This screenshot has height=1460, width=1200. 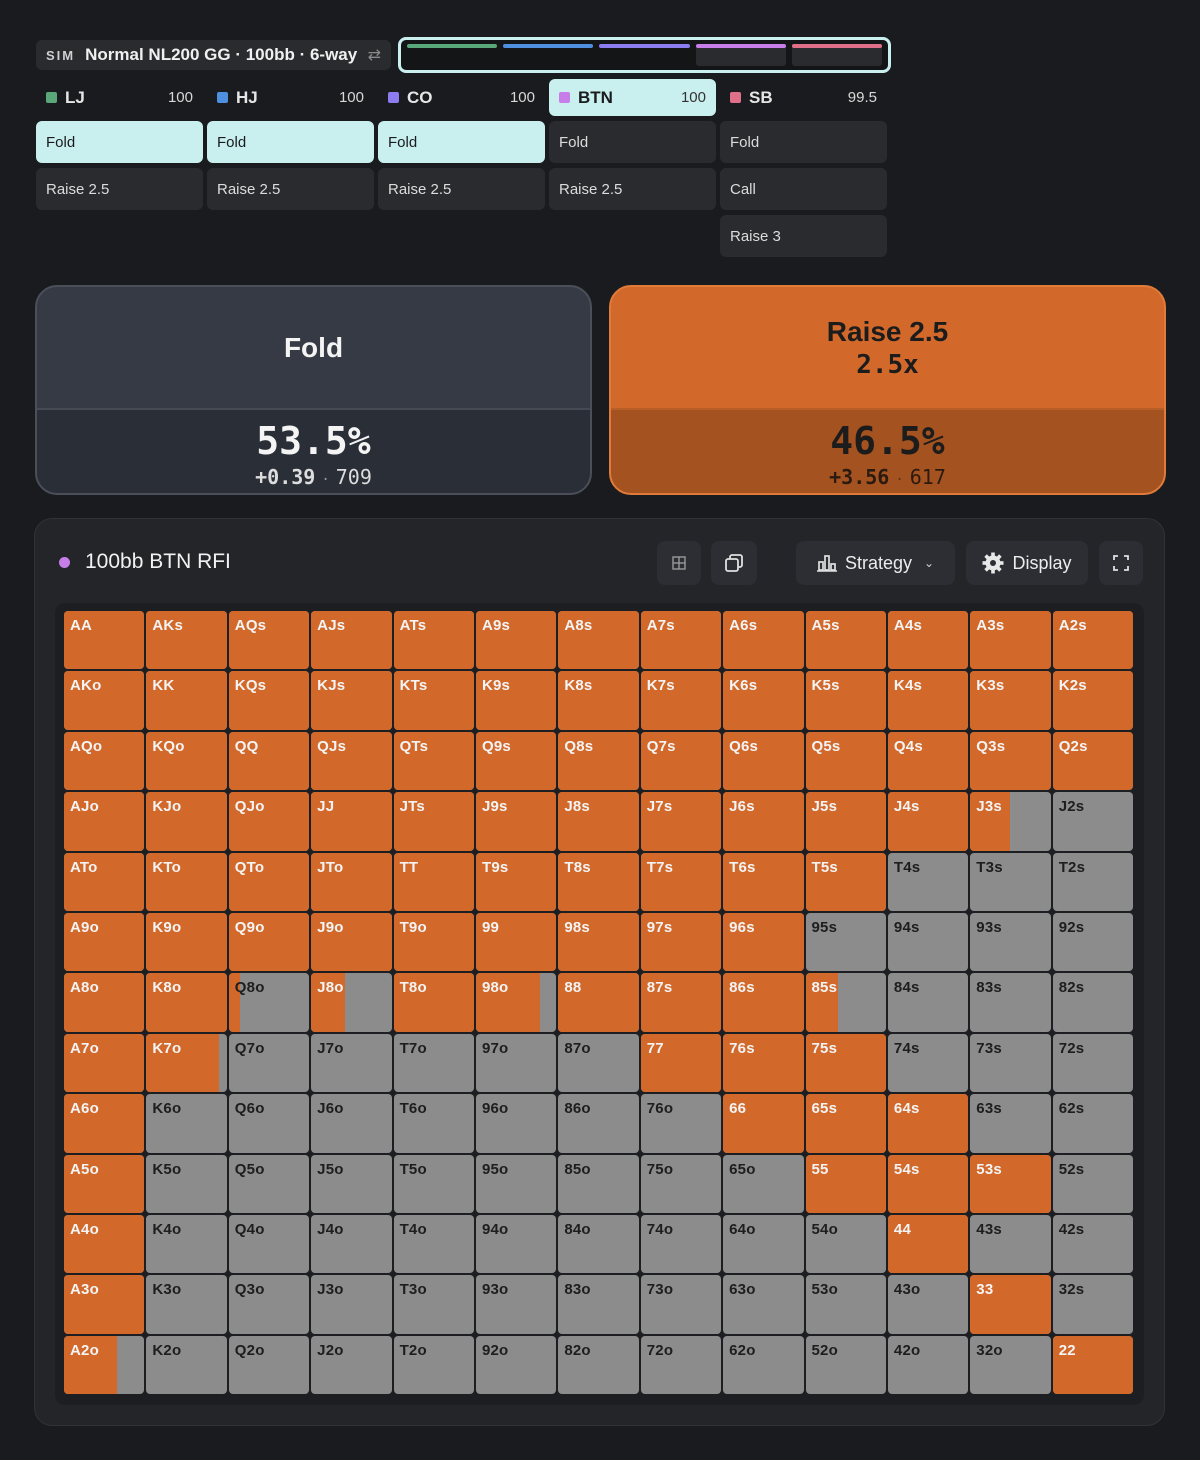 What do you see at coordinates (681, 700) in the screenshot?
I see `hand-cell-k7s: K7s` at bounding box center [681, 700].